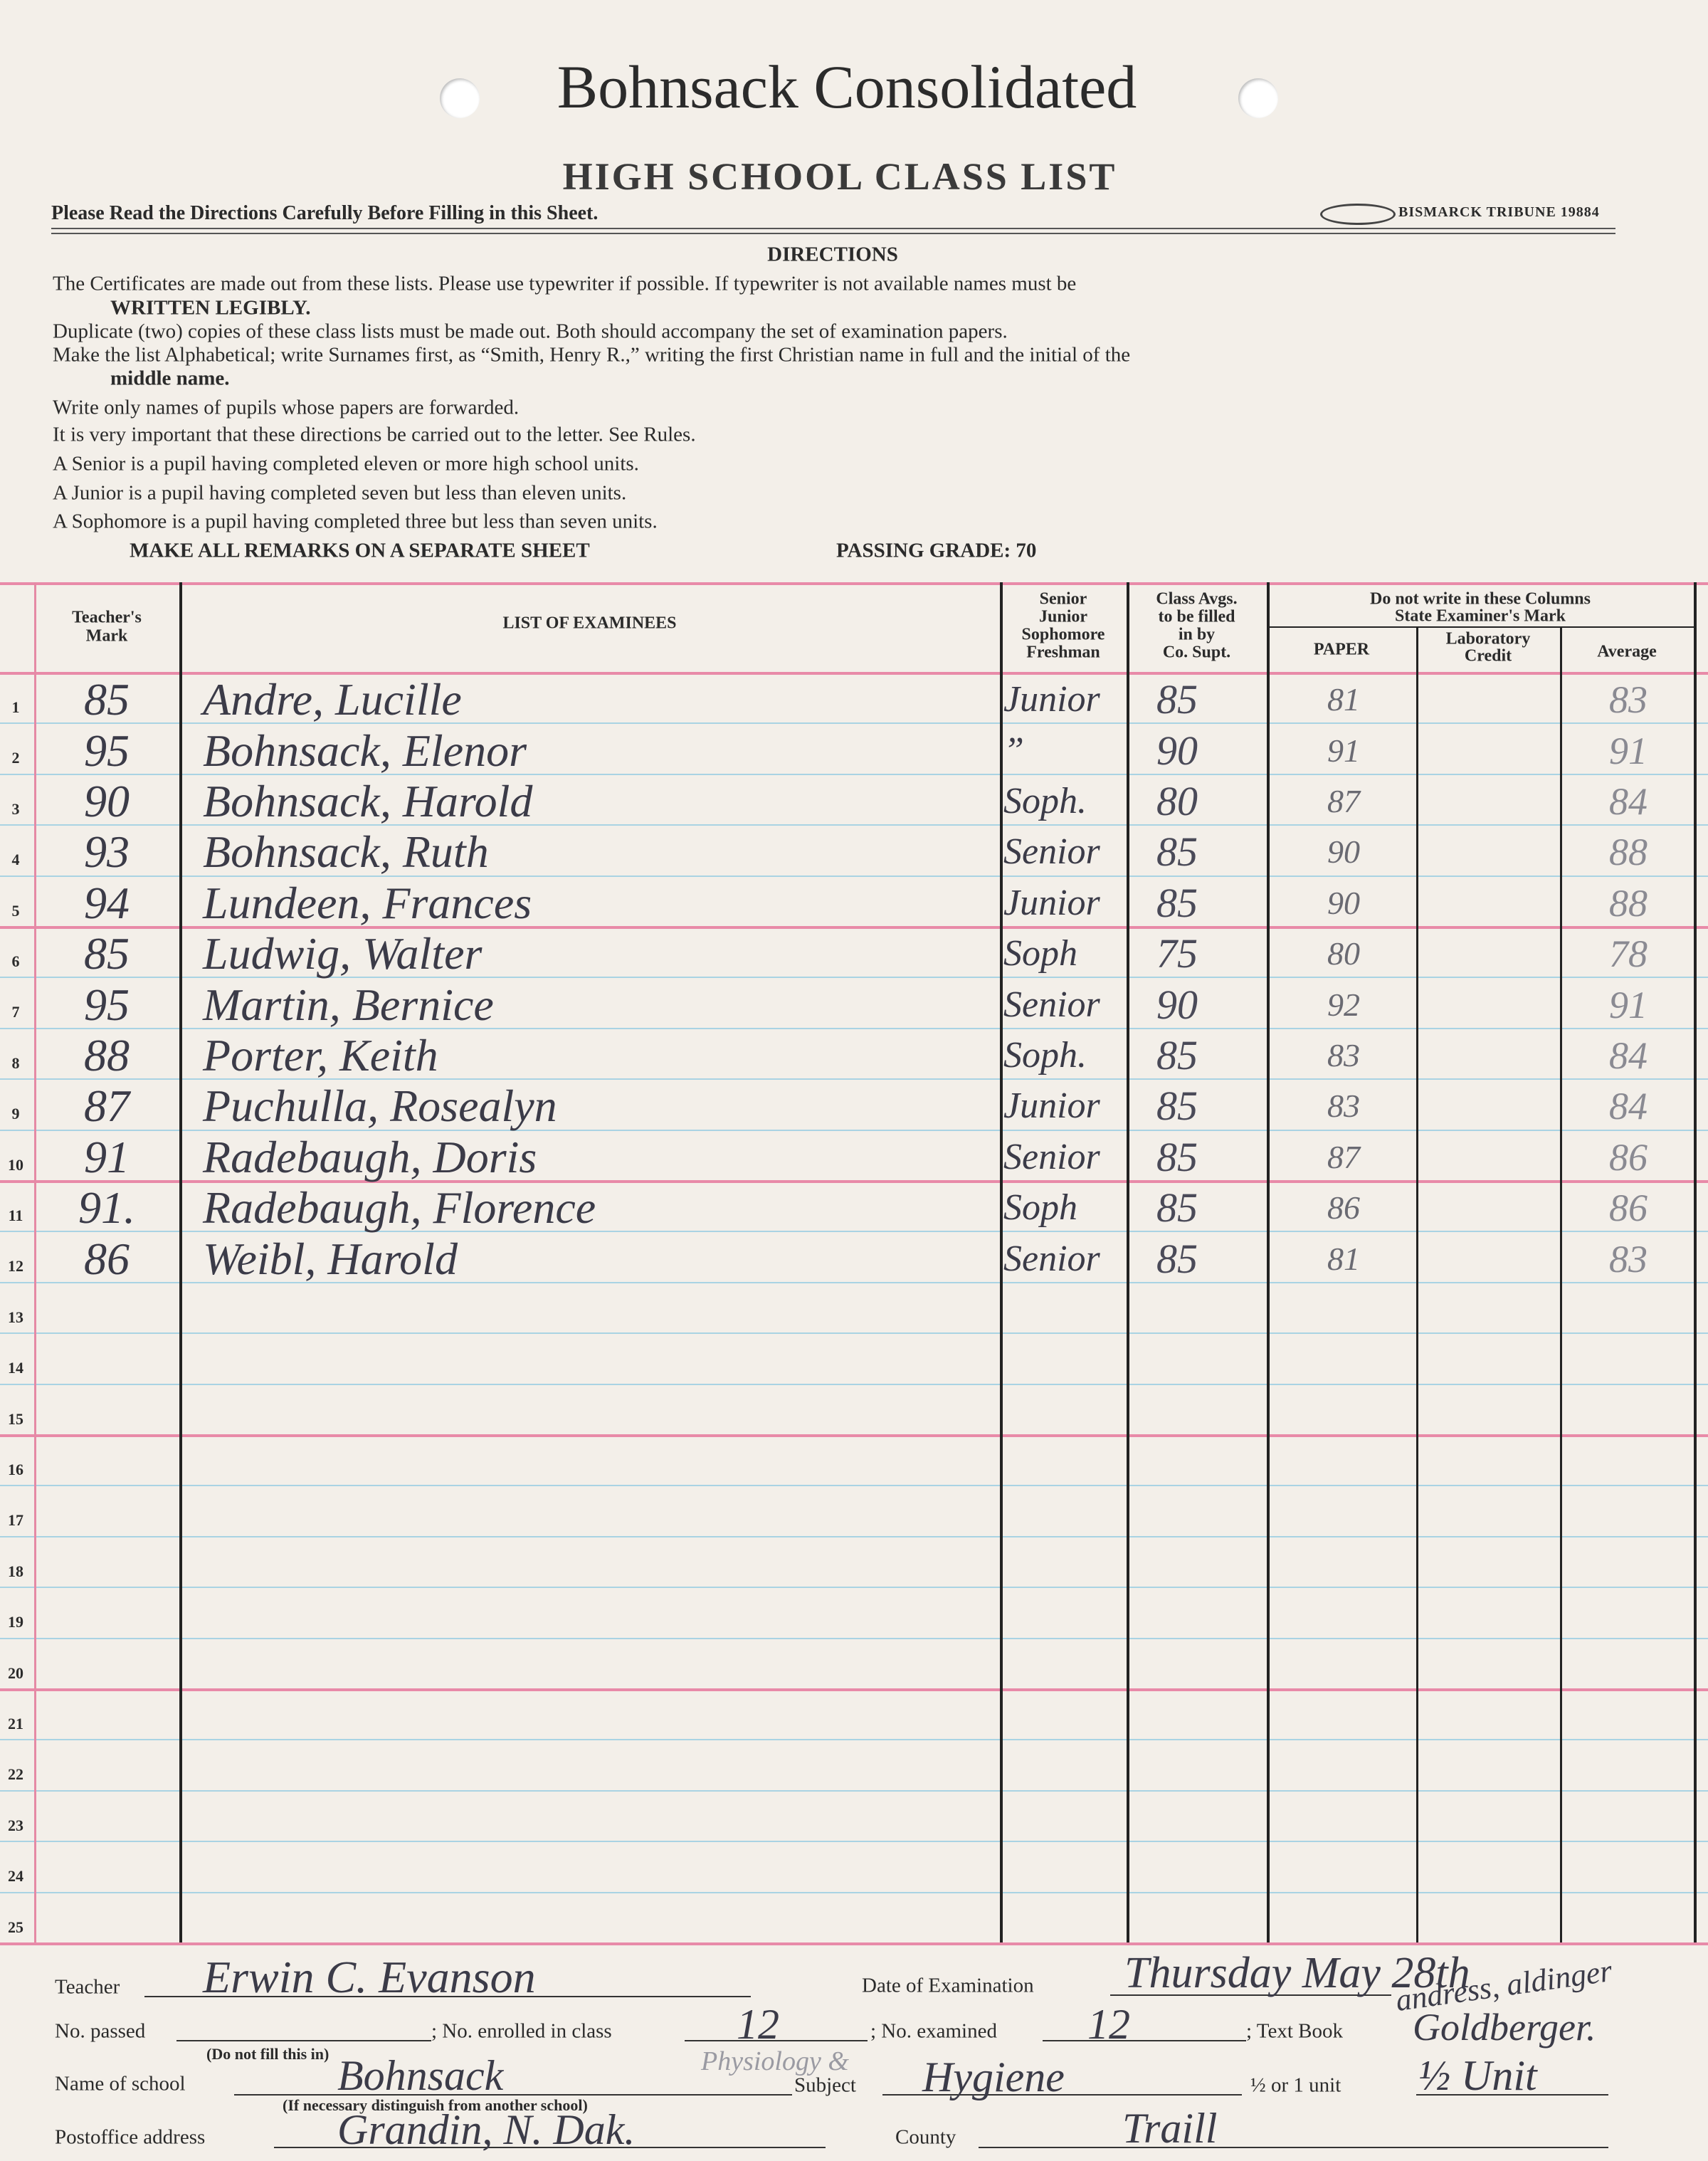  I want to click on textbook-label: ; Text Book, so click(1294, 2031).